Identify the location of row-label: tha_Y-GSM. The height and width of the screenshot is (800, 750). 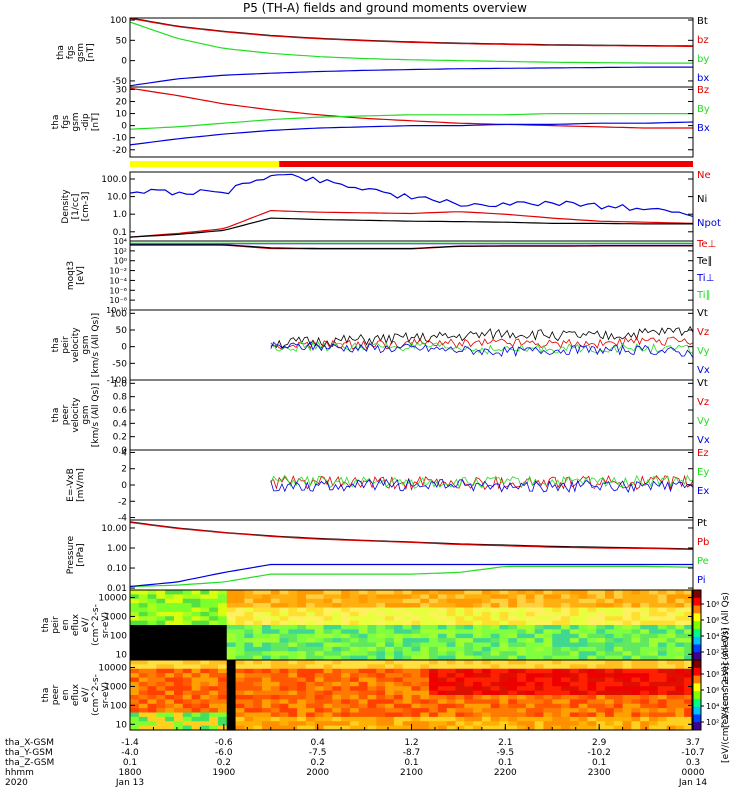
(29, 753).